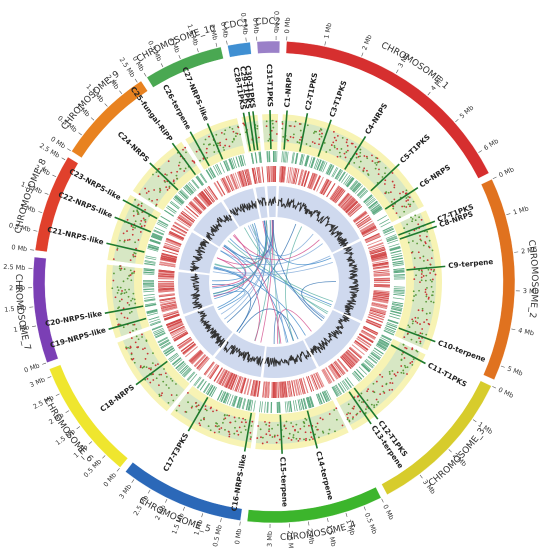 The height and width of the screenshot is (552, 550). Describe the element at coordinates (75, 236) in the screenshot. I see `cluster-label: C21-NRPS-like` at that location.